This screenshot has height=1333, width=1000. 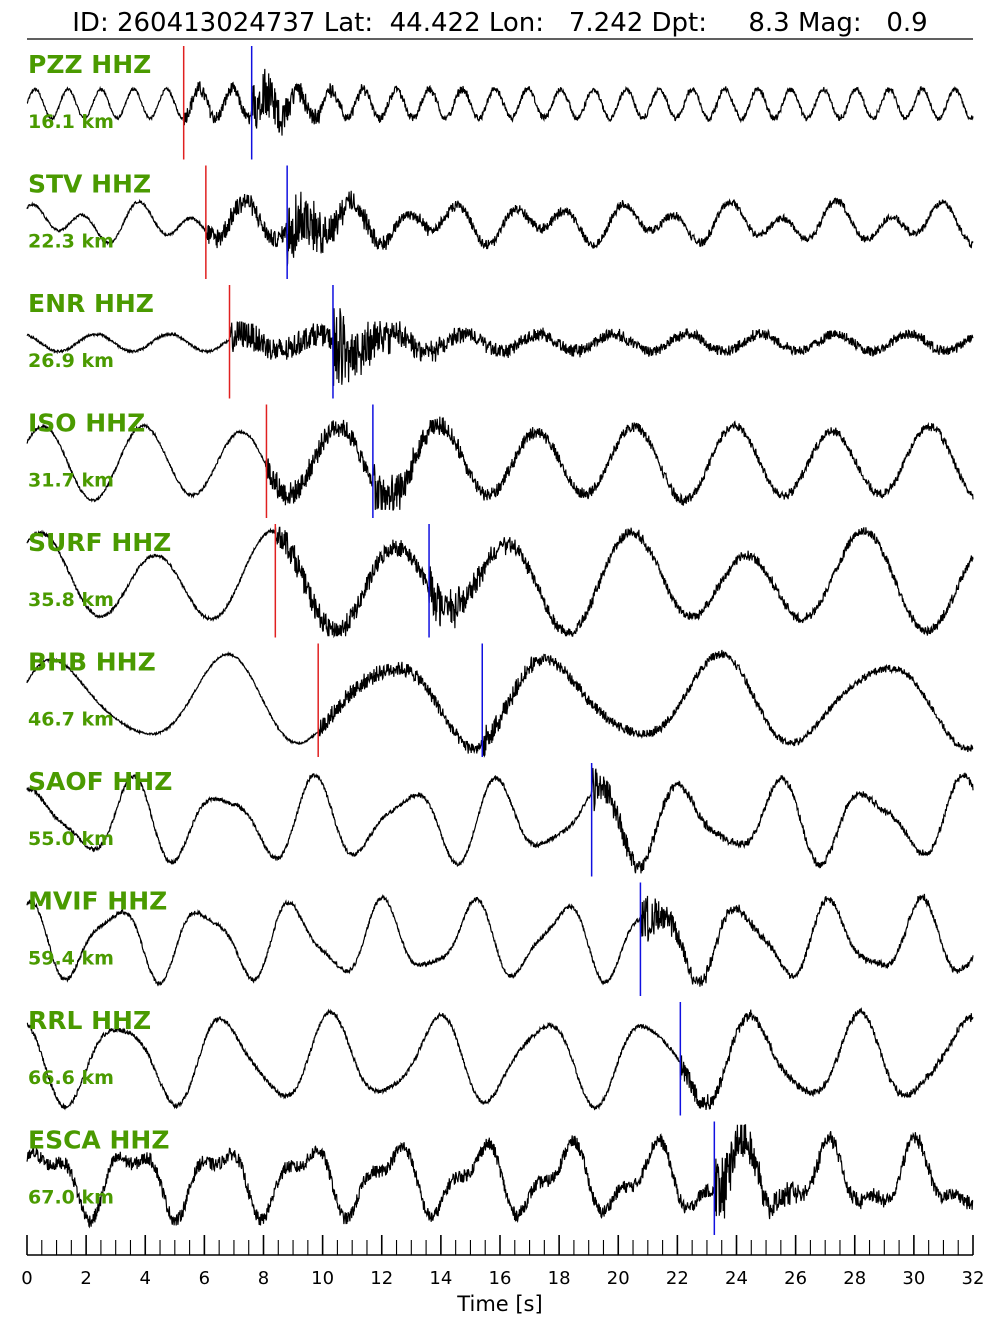 I want to click on x-tick-label: 16, so click(x=500, y=1278).